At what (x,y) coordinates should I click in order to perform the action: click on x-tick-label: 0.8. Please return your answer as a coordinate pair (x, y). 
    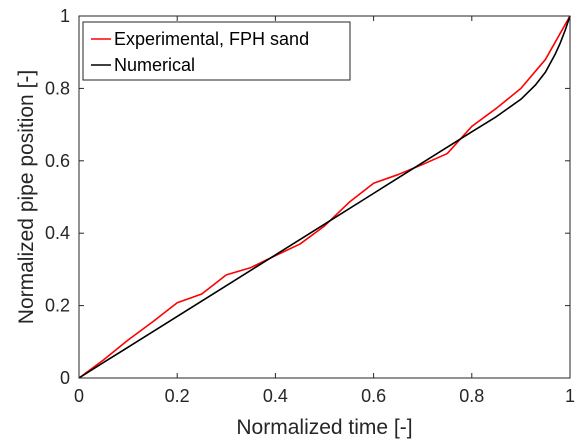
    Looking at the image, I should click on (471, 396).